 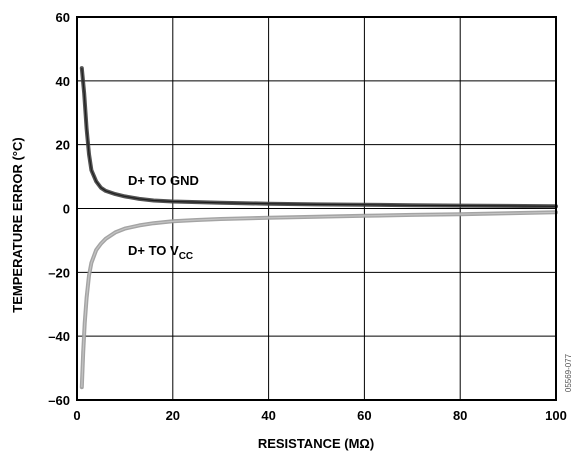 What do you see at coordinates (153, 250) in the screenshot?
I see `series-label-vcc-main: D+ TO V` at bounding box center [153, 250].